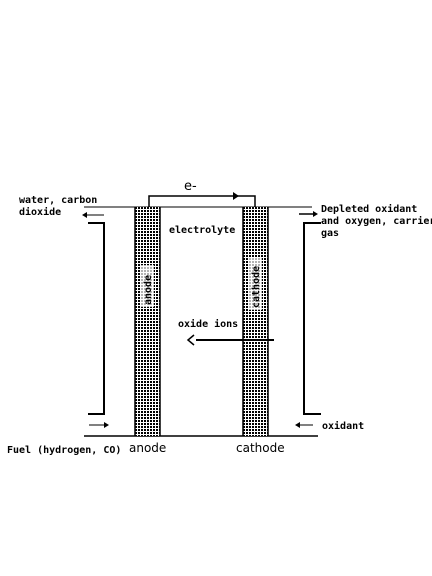  What do you see at coordinates (58, 200) in the screenshot?
I see `top-left-label-line-1: water, carbon` at bounding box center [58, 200].